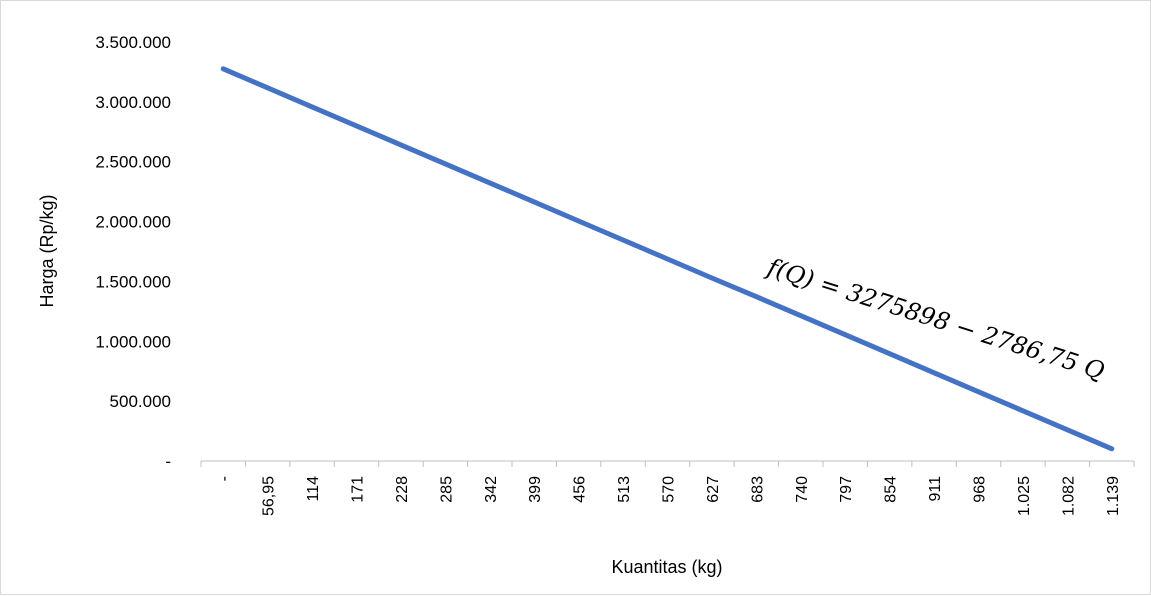  What do you see at coordinates (133, 42) in the screenshot?
I see `y-tick-label: 3.500.000` at bounding box center [133, 42].